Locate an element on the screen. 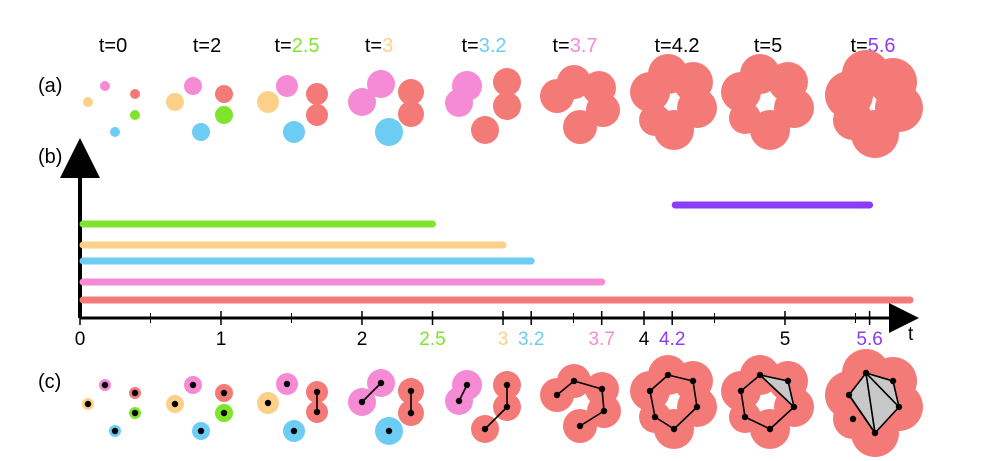  tick-label: 3.2 is located at coordinates (531, 339).